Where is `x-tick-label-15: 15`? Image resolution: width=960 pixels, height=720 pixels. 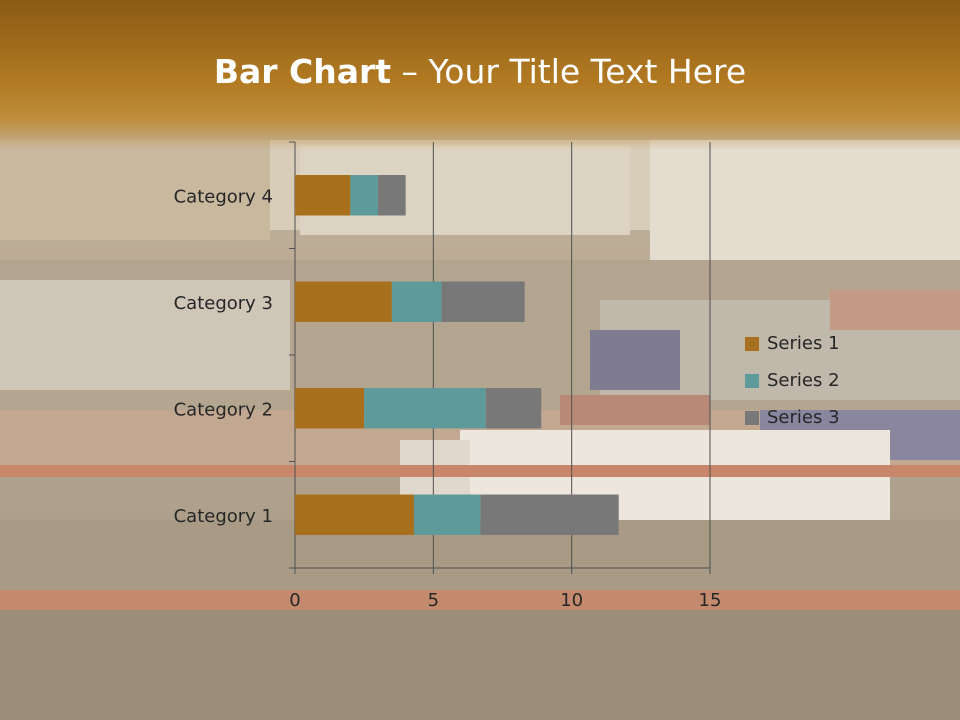 x-tick-label-15: 15 is located at coordinates (710, 600).